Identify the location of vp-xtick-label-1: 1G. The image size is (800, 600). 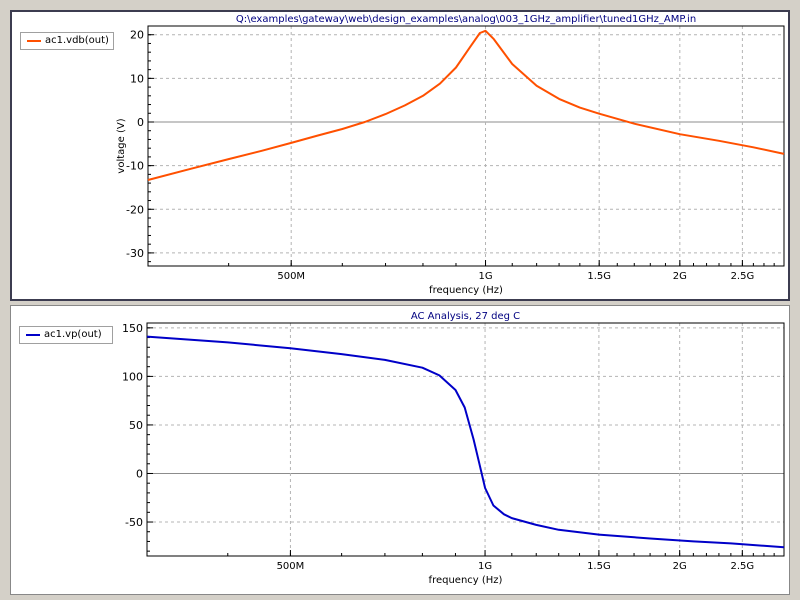
(485, 566).